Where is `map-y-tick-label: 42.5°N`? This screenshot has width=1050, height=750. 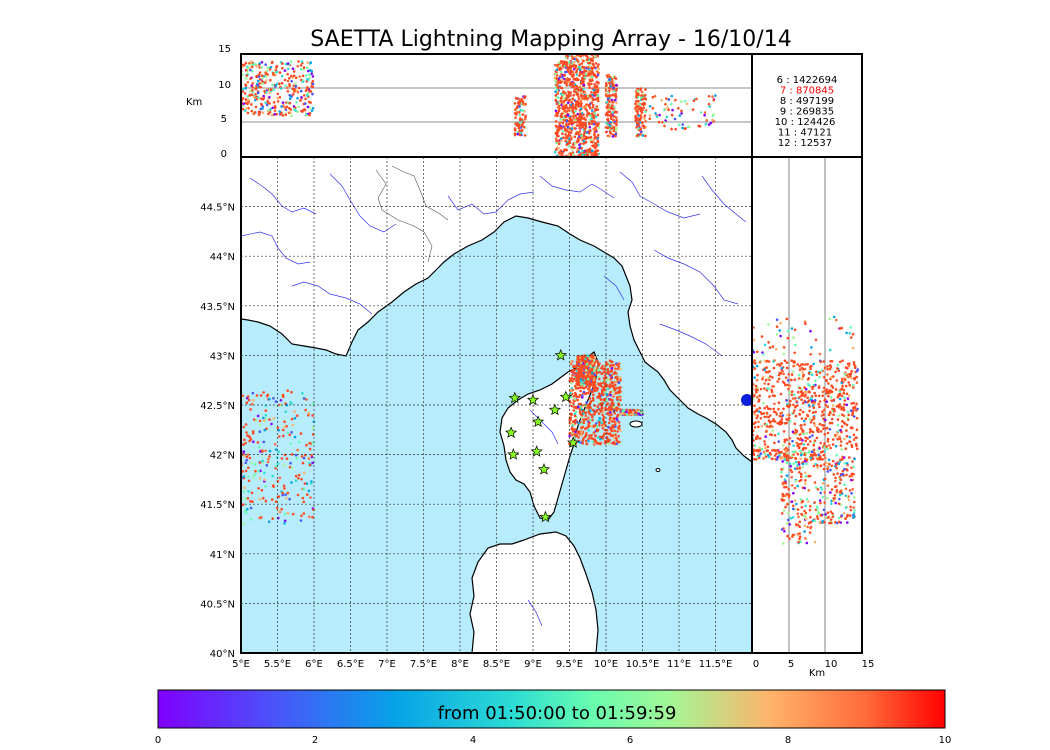
map-y-tick-label: 42.5°N is located at coordinates (217, 406).